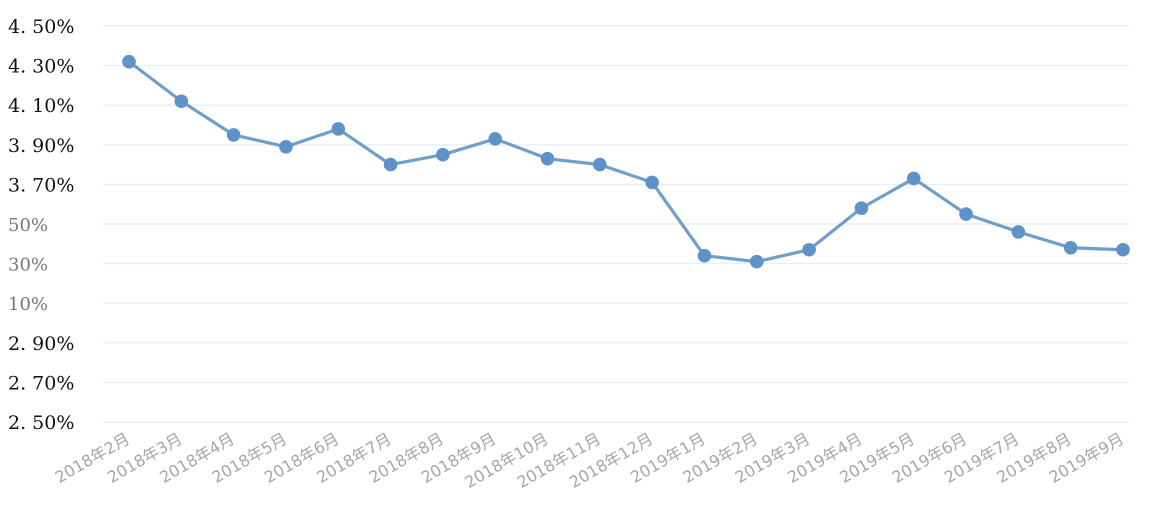  What do you see at coordinates (28, 225) in the screenshot?
I see `y-axis-tick-label: 50%` at bounding box center [28, 225].